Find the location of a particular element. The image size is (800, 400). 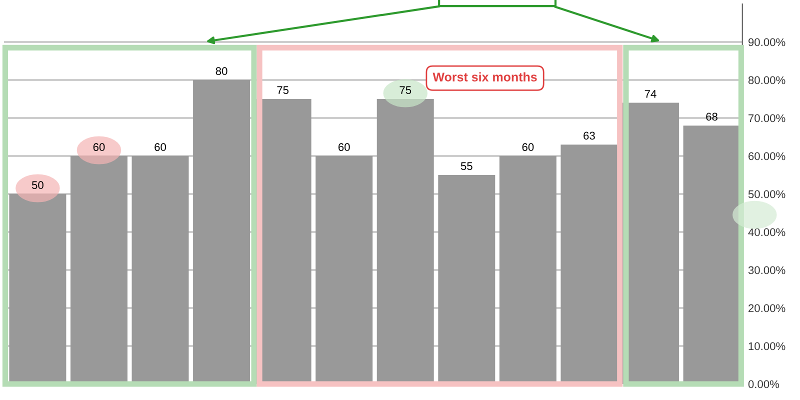

data-label: 55 is located at coordinates (466, 166).